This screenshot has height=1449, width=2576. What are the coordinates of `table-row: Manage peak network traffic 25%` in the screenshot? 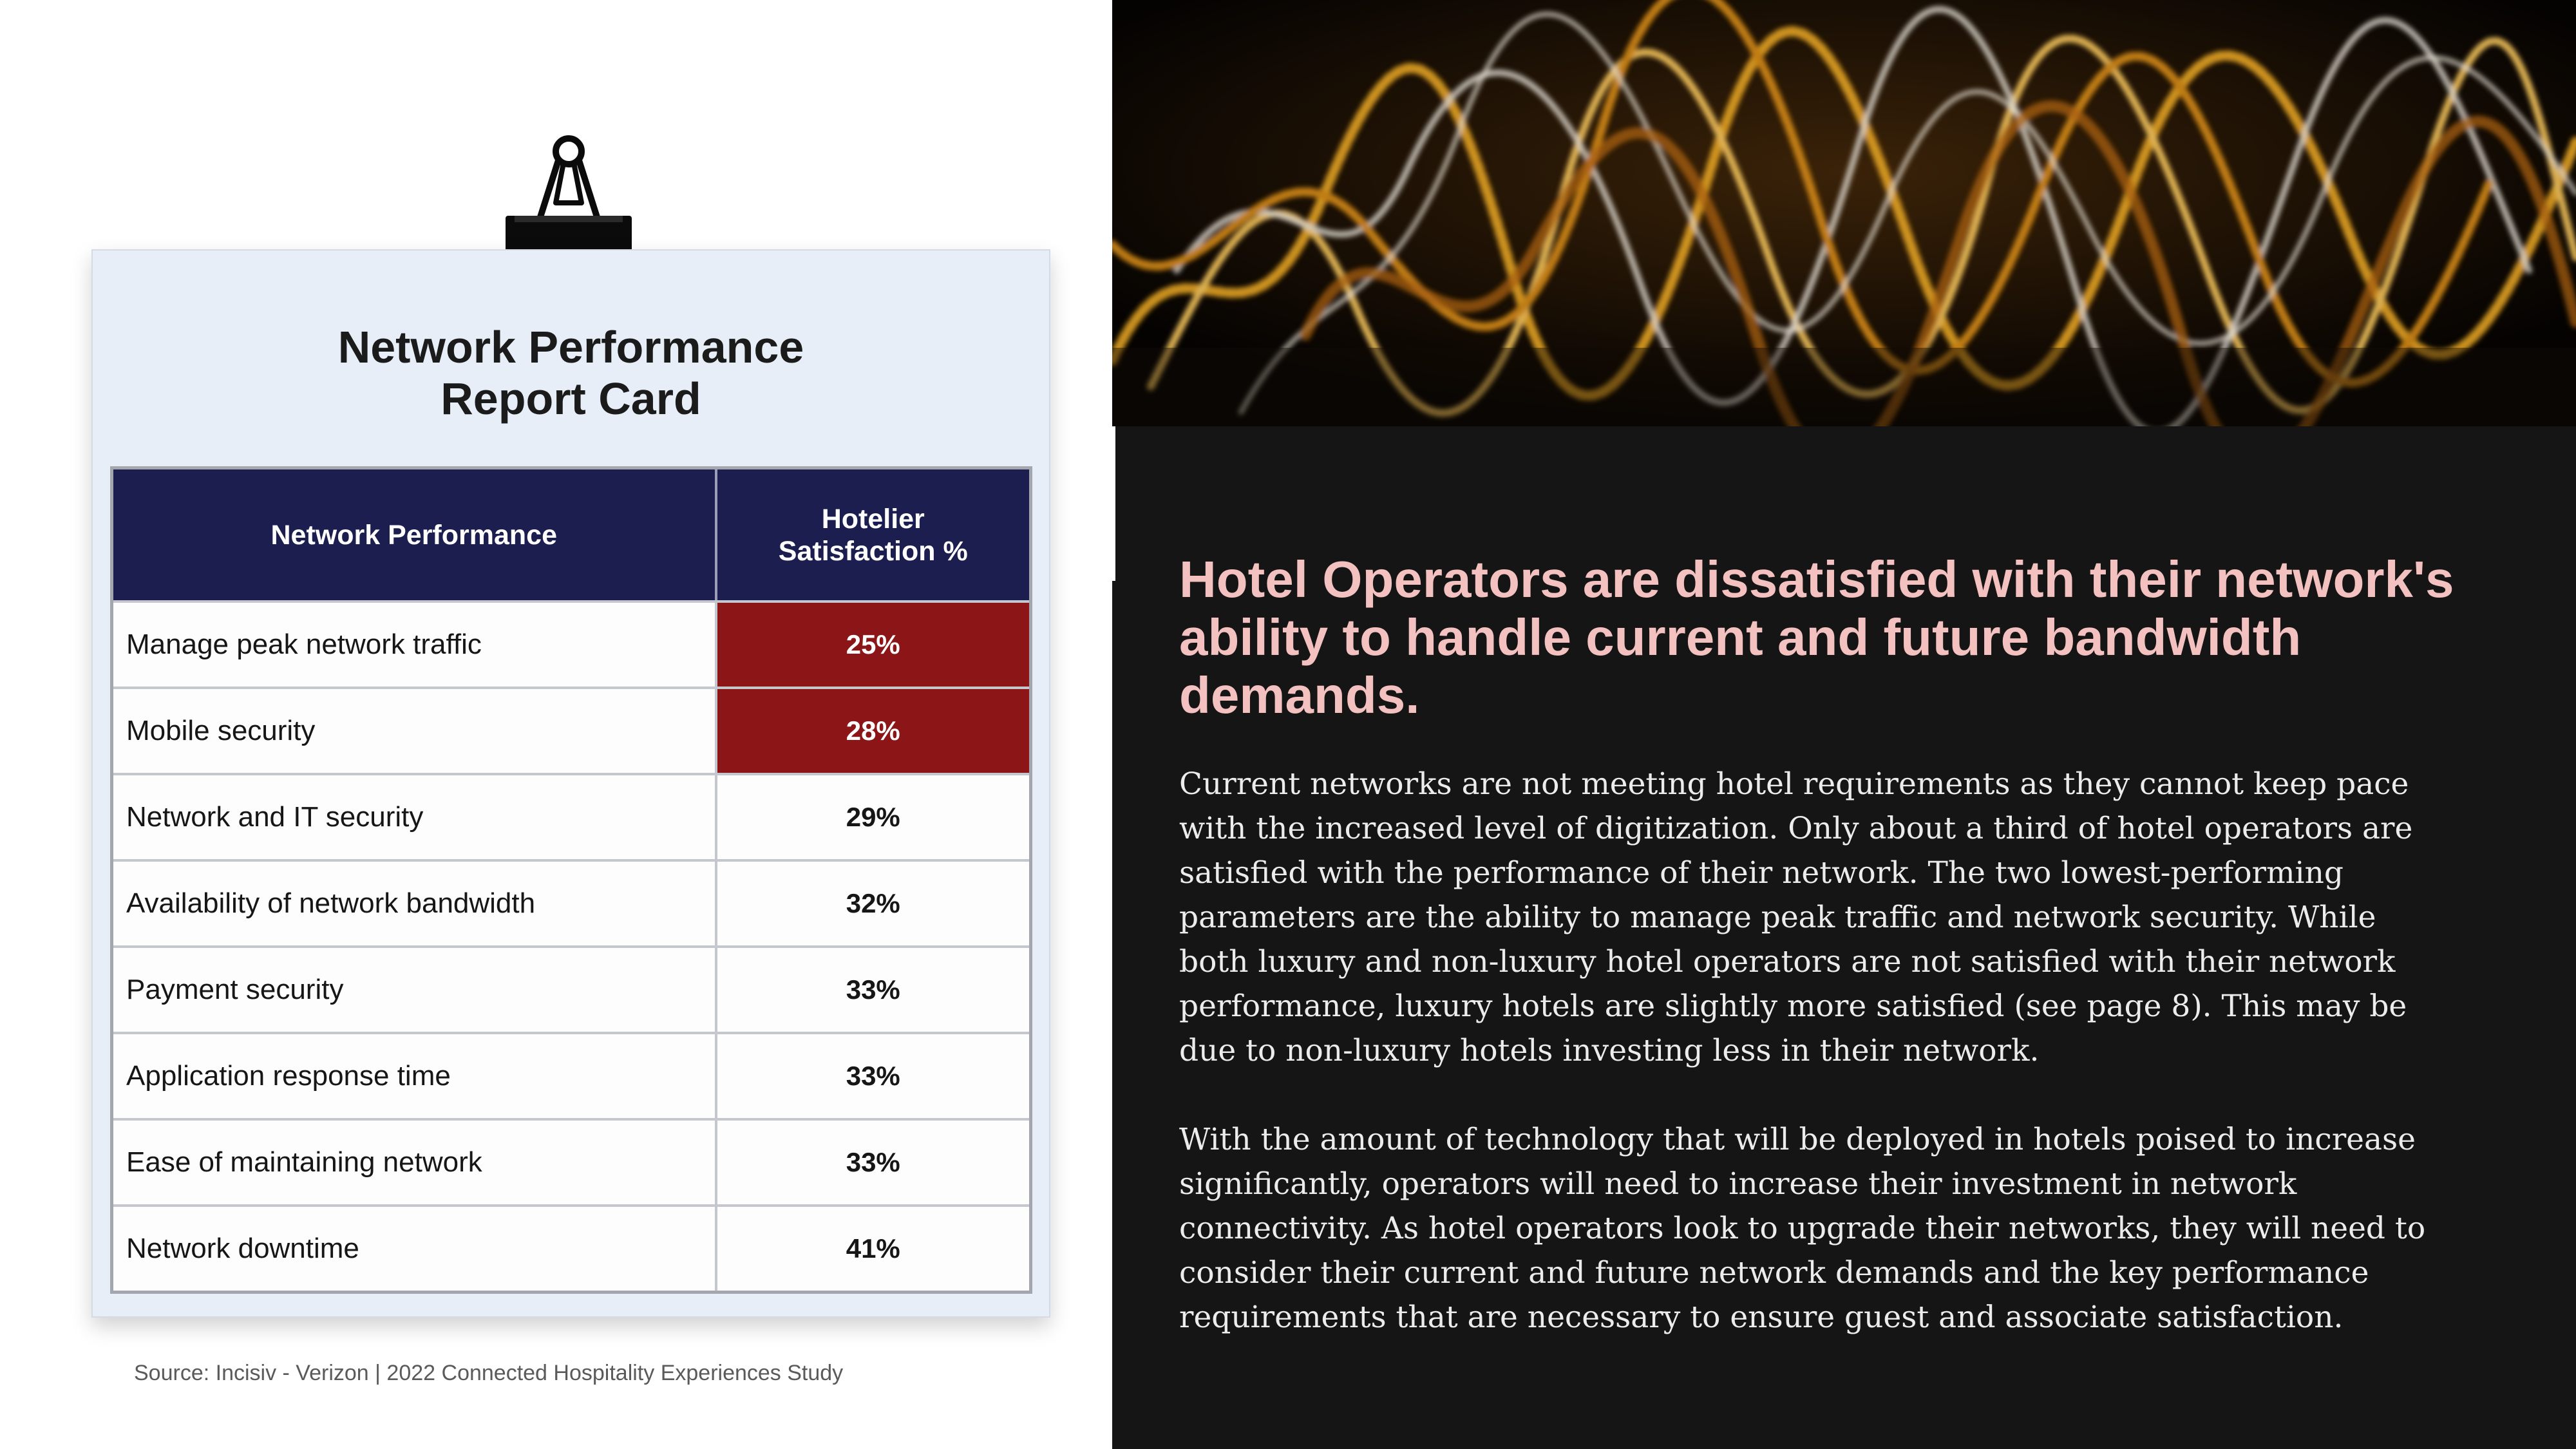 It's located at (571, 644).